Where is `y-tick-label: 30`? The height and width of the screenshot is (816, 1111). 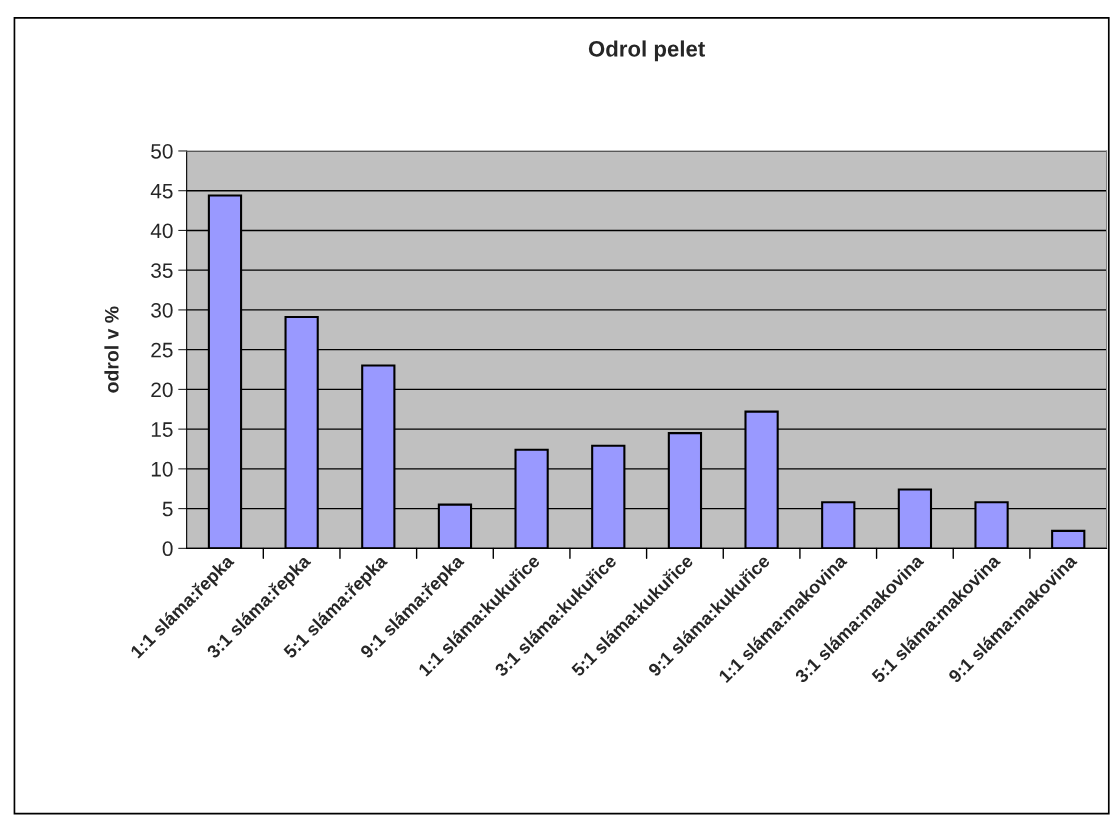
y-tick-label: 30 is located at coordinates (162, 310).